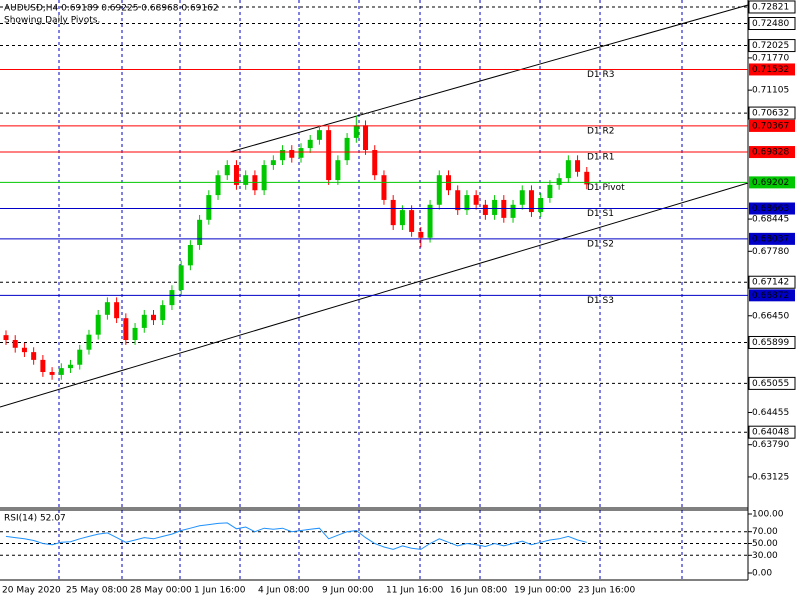 This screenshot has height=600, width=800. What do you see at coordinates (414, 591) in the screenshot?
I see `x-tick-label: 11 Jun 16:00` at bounding box center [414, 591].